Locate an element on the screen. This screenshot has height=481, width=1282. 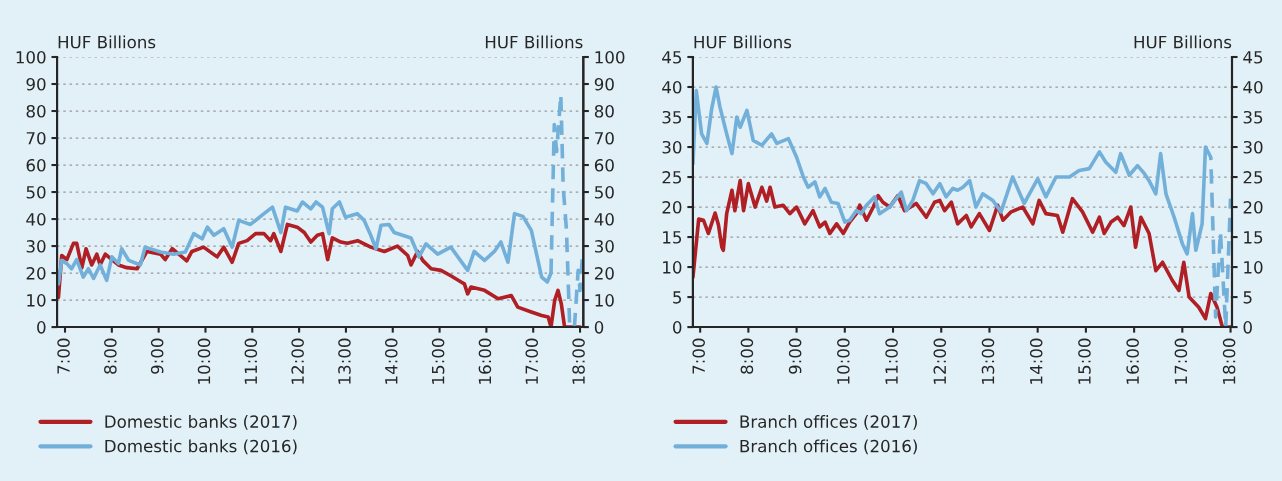
y-tick-label: 25 is located at coordinates (672, 177).